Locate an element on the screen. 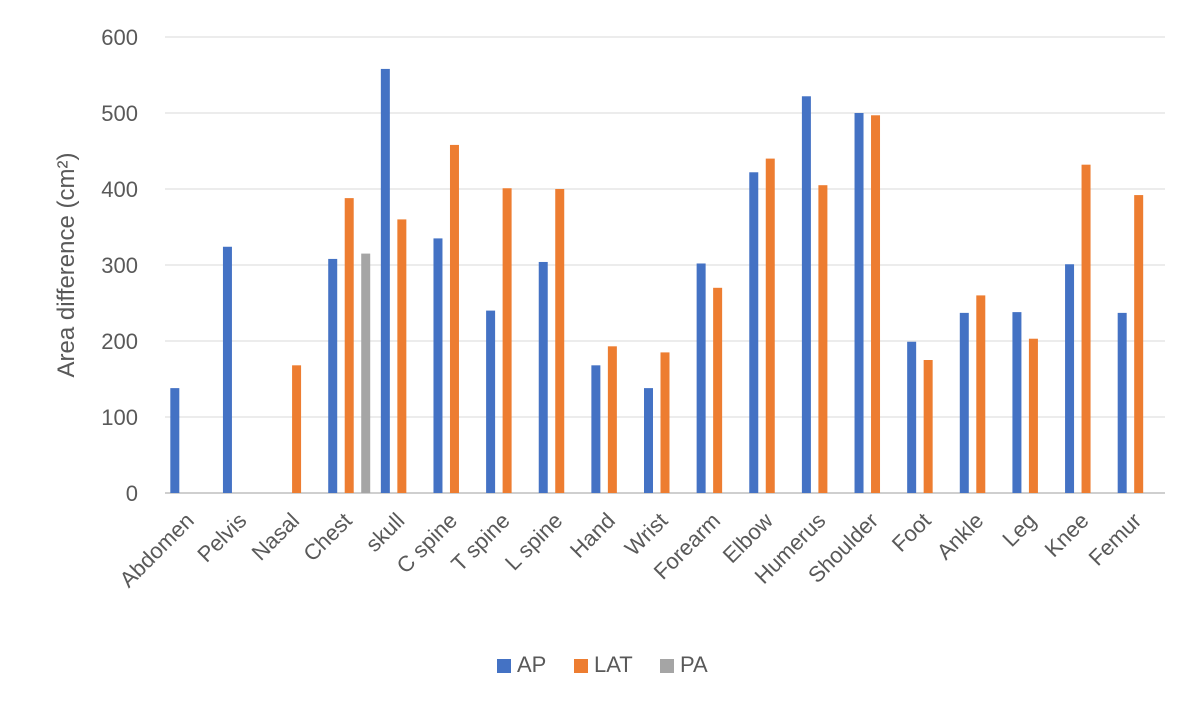 The width and height of the screenshot is (1200, 720). bar-lat-humerus is located at coordinates (823, 339).